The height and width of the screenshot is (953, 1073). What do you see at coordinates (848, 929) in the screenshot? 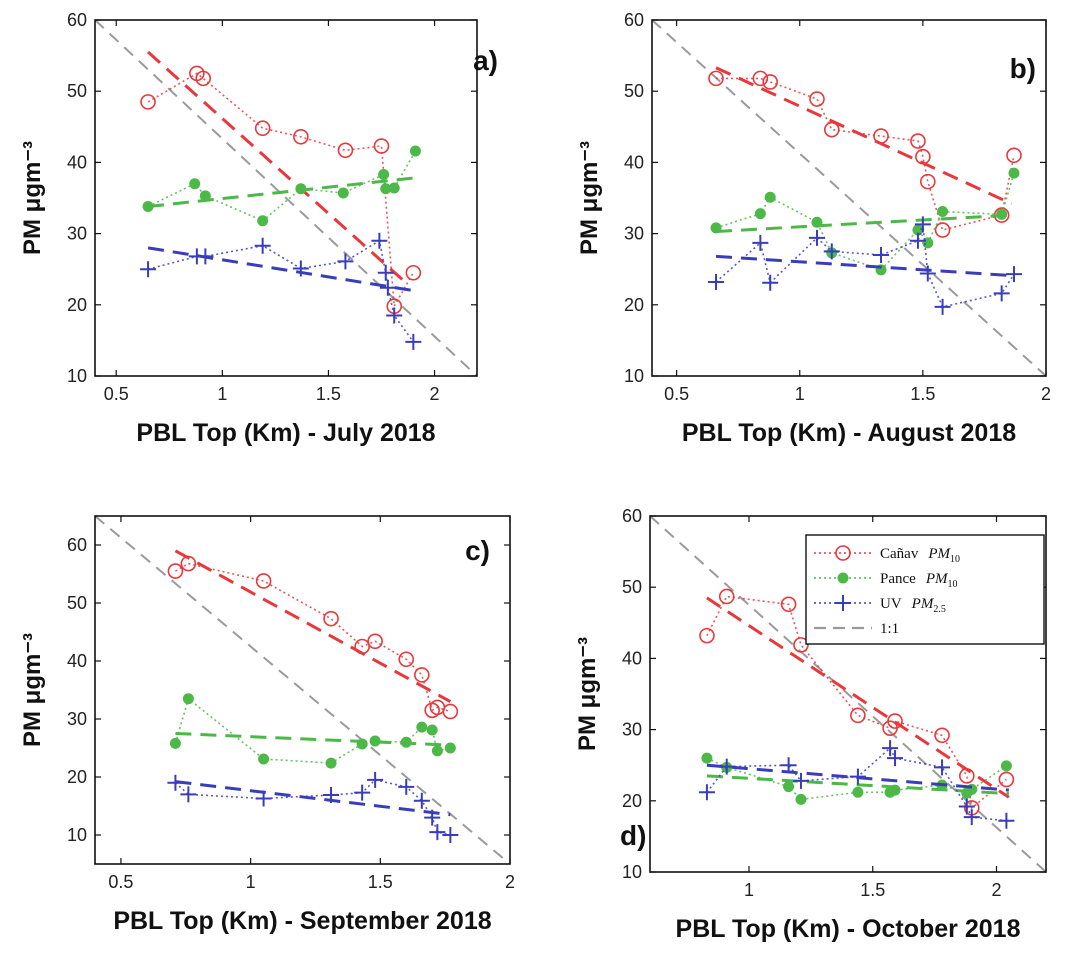
I see `panel-d-xlabel: PBL Top (Km) - October 2018` at bounding box center [848, 929].